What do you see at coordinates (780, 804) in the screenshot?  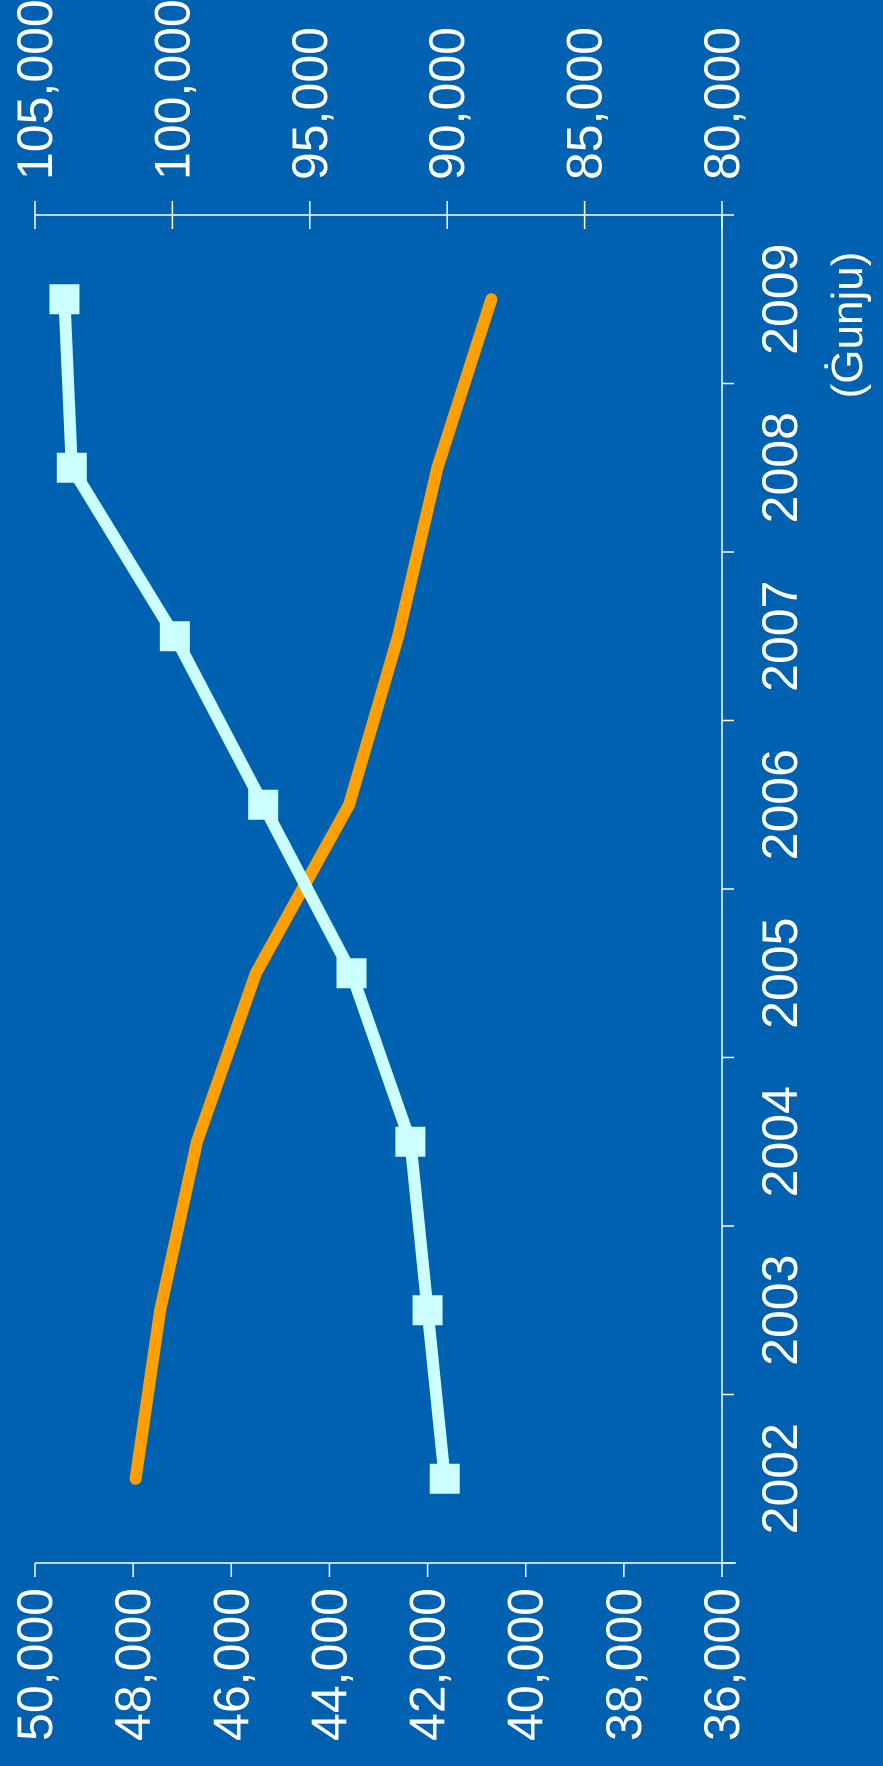 I see `x-tick-label: 2006` at bounding box center [780, 804].